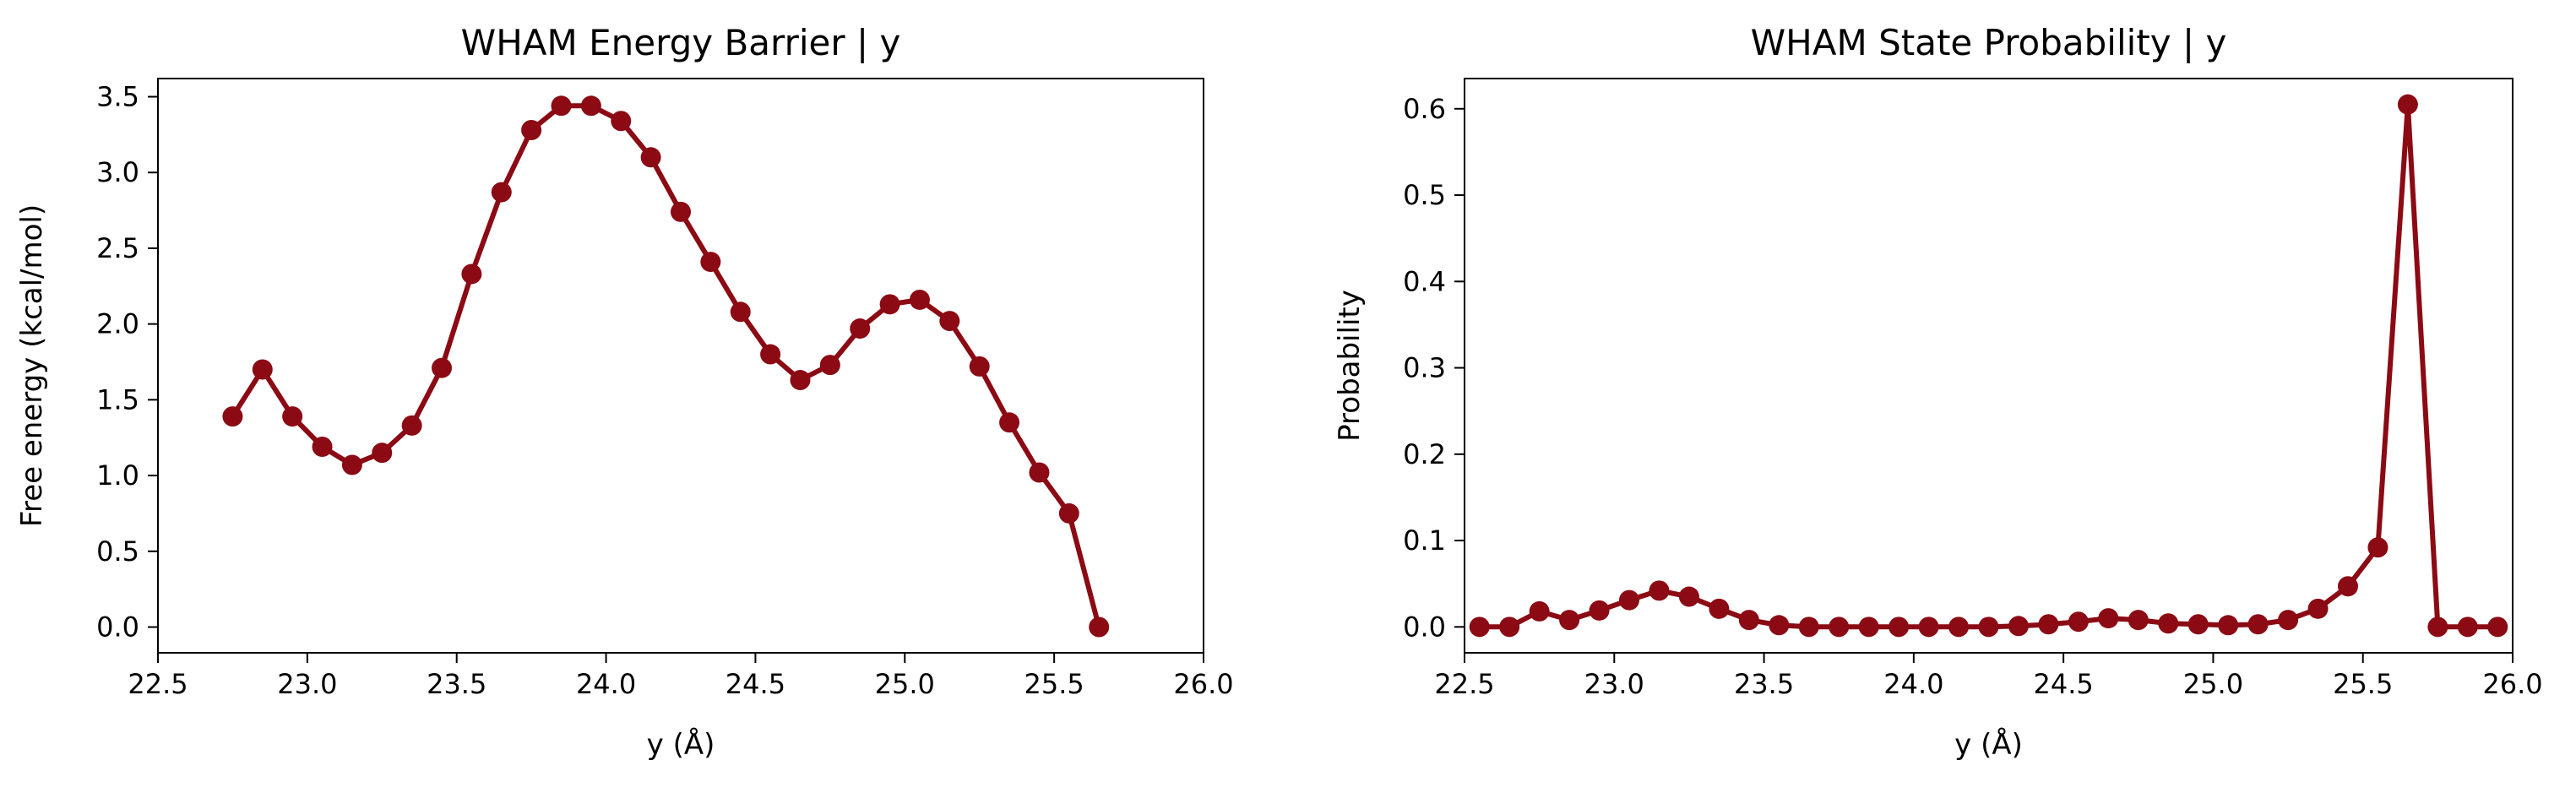 The image size is (2576, 793). Describe the element at coordinates (1424, 368) in the screenshot. I see `chart-2-y-tick-label: 0.3` at that location.